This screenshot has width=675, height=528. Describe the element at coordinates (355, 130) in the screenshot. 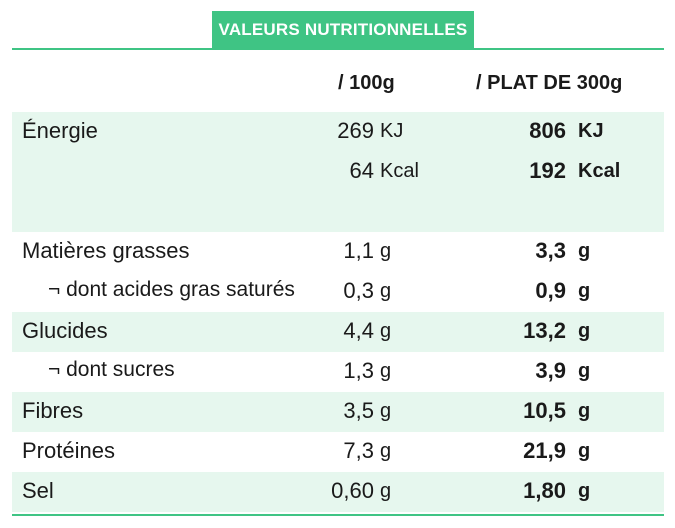

I see `value-100g: 269` at that location.